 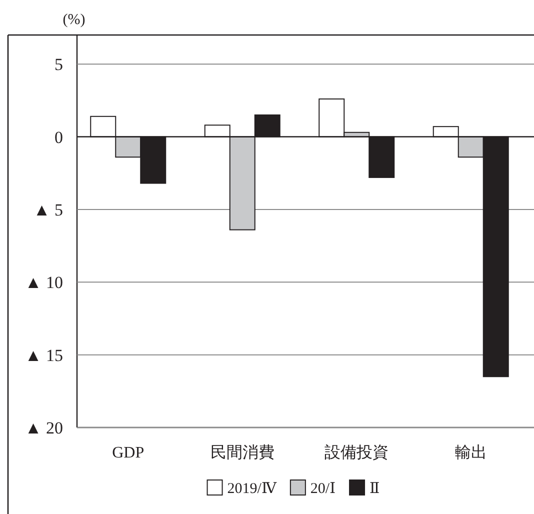 I want to click on y-tick-label: 5, so click(x=58, y=64).